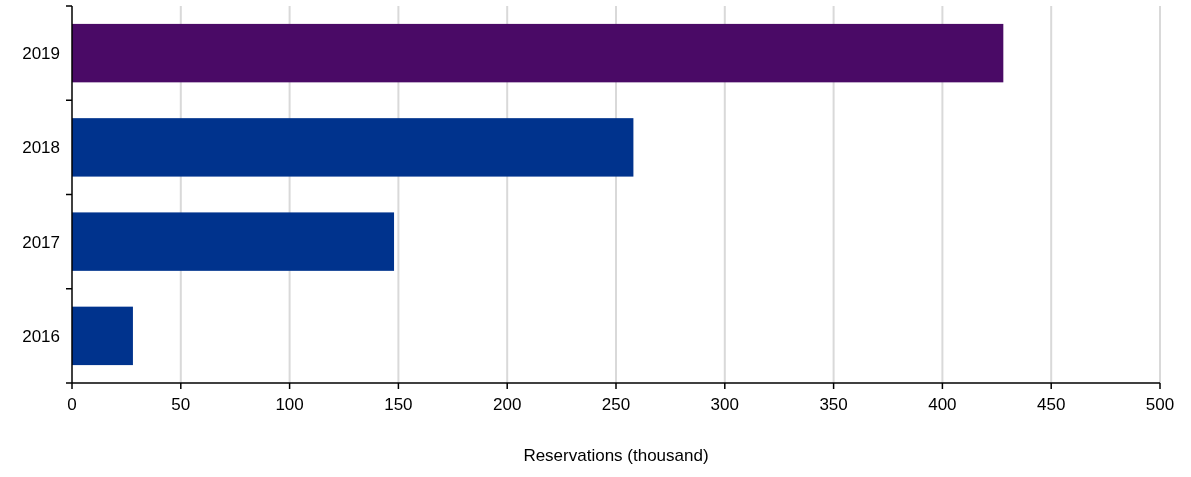  What do you see at coordinates (41, 336) in the screenshot?
I see `y-tick-label: 2016` at bounding box center [41, 336].